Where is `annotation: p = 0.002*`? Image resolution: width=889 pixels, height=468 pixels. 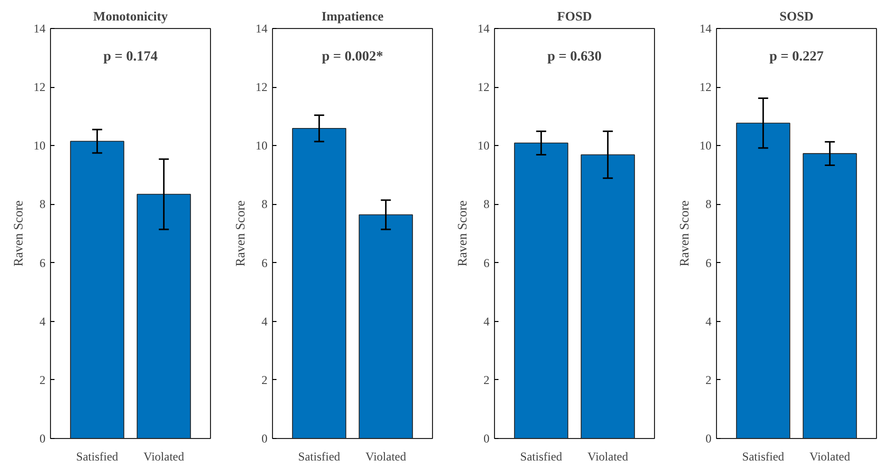
annotation: p = 0.002* is located at coordinates (353, 57).